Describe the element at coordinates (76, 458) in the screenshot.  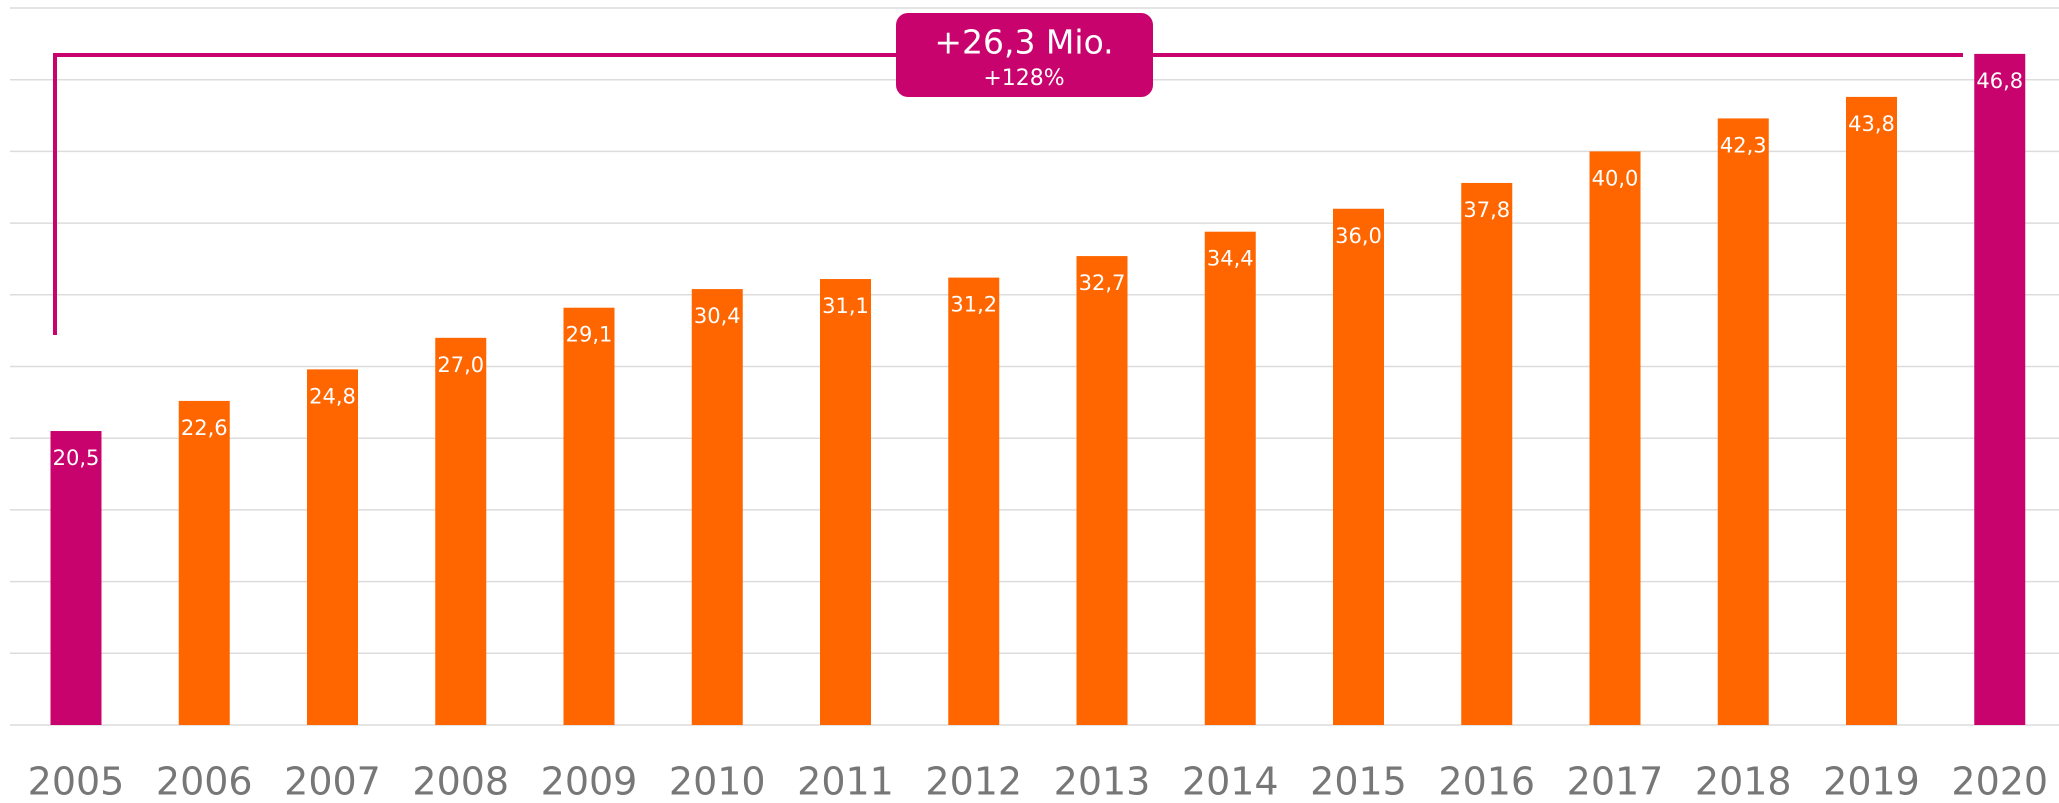
I see `value-label: 20,5` at that location.